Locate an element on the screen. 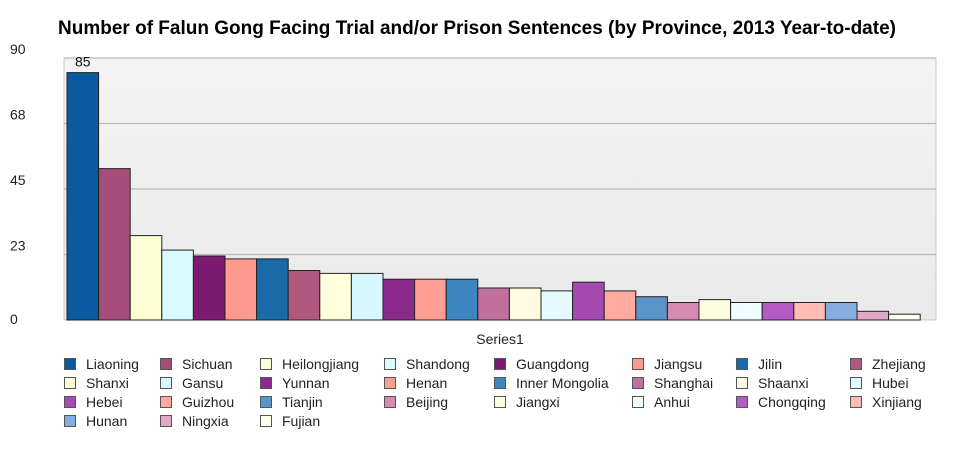 The height and width of the screenshot is (449, 954). legend-item: Gansu is located at coordinates (191, 383).